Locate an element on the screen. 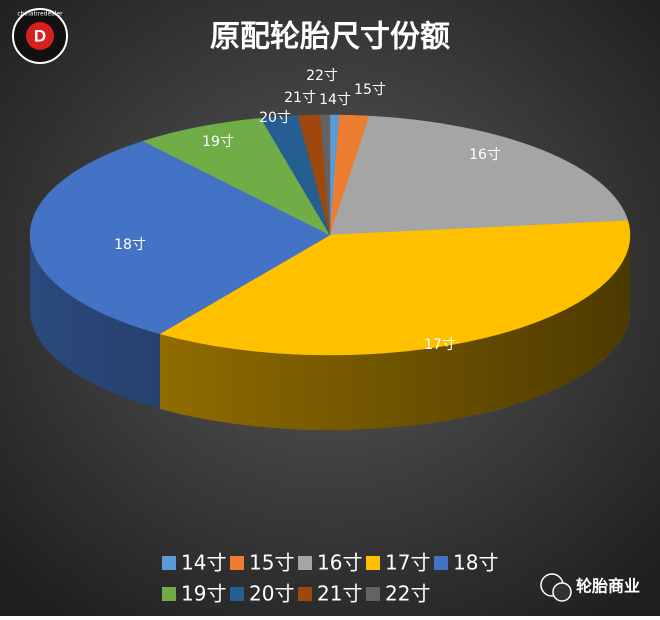 The height and width of the screenshot is (620, 660). slice-label: 18寸 is located at coordinates (130, 245).